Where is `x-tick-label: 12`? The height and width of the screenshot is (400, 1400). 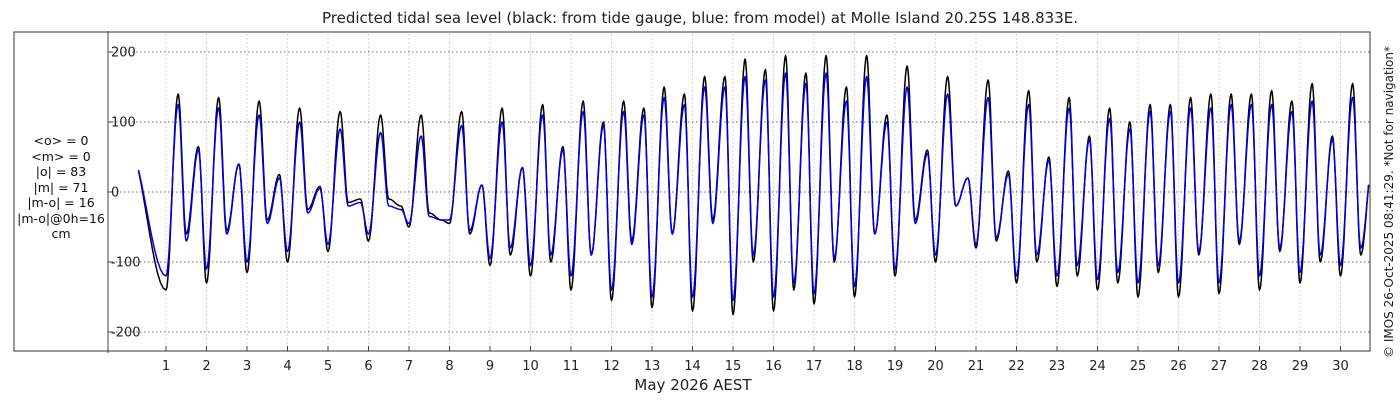
x-tick-label: 12 is located at coordinates (611, 366).